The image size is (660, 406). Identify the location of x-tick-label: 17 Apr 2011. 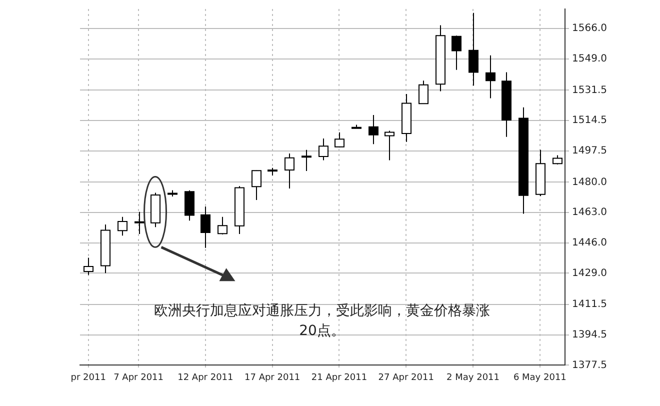
(272, 377).